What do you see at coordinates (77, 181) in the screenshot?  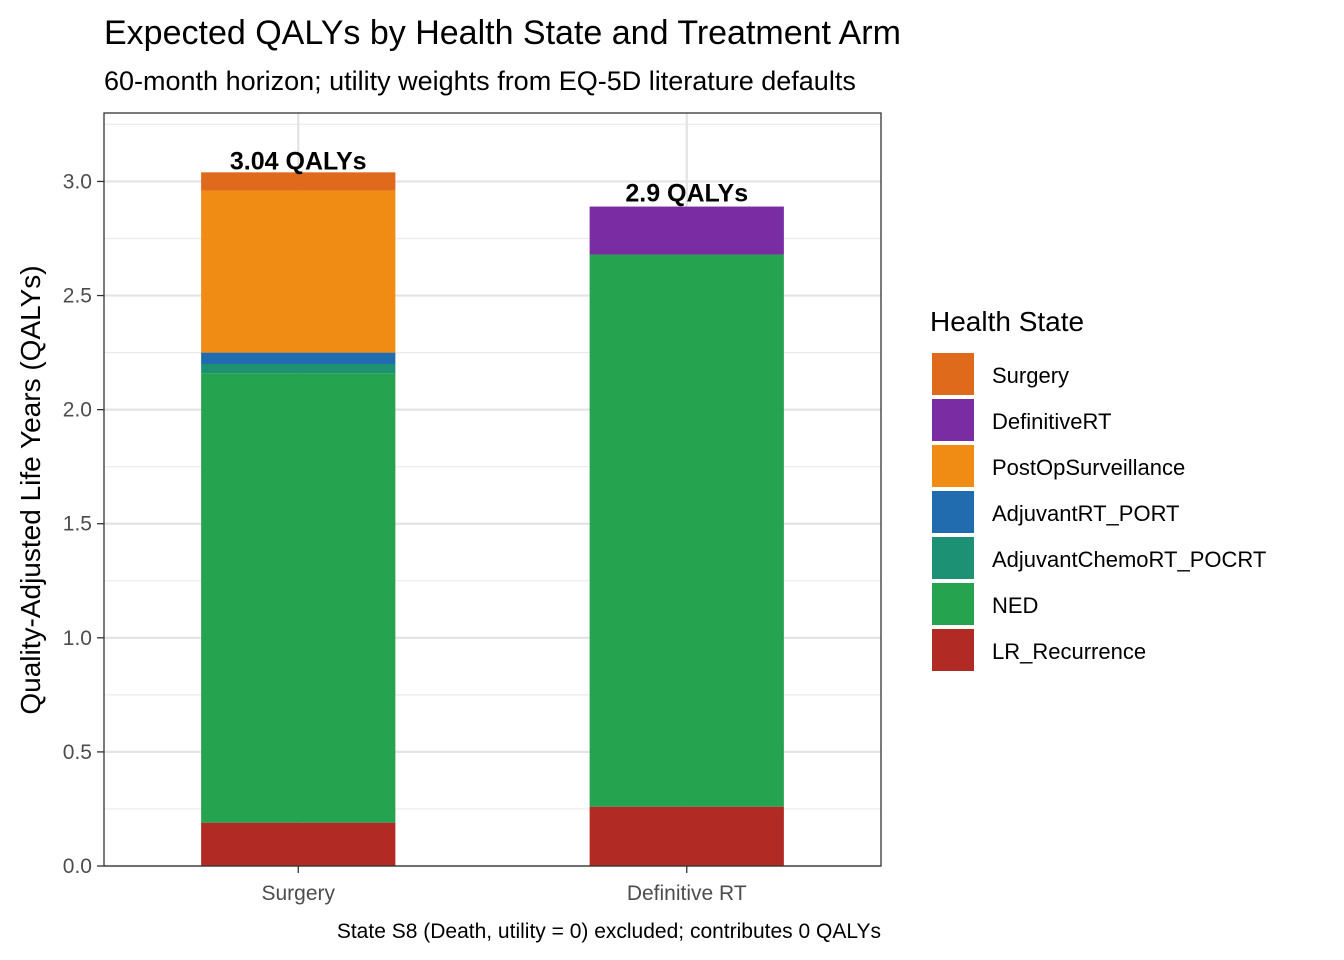 I see `y-tick-label: 3.0` at bounding box center [77, 181].